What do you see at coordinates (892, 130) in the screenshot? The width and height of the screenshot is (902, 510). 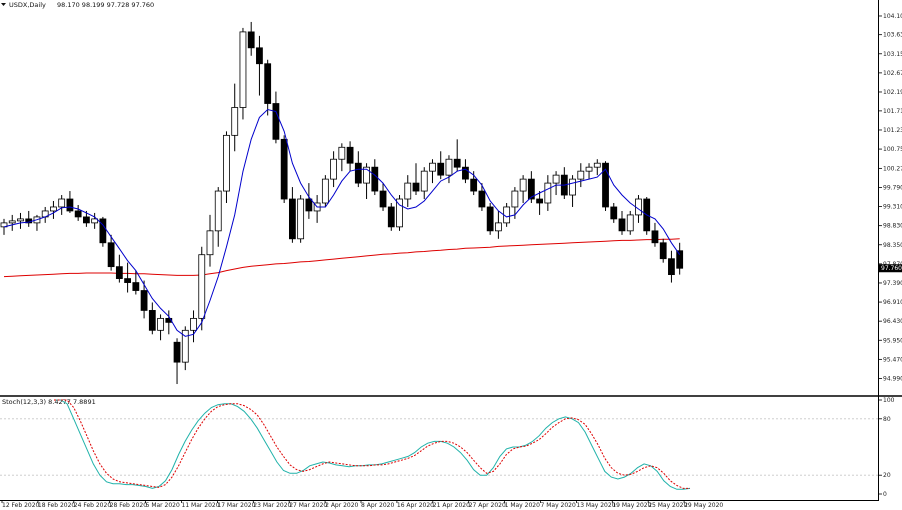 I see `price-tick-label: 101.235` at bounding box center [892, 130].